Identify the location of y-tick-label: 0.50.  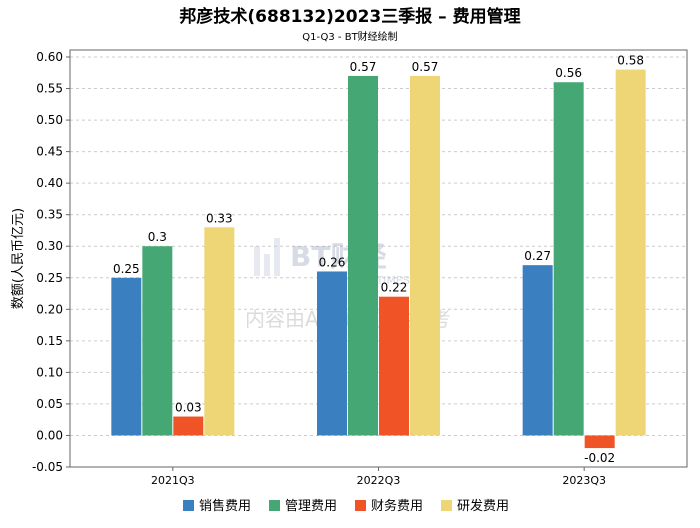
(49, 120).